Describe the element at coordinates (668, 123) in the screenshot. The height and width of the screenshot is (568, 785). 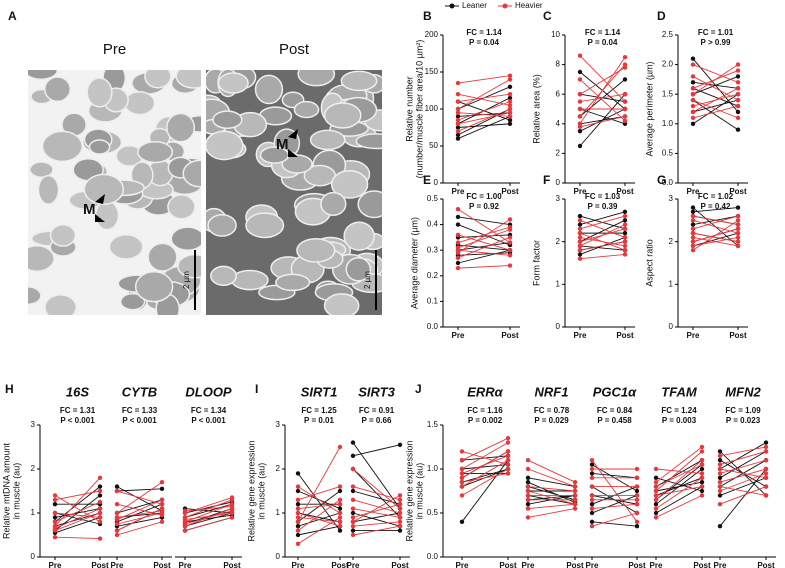
I see `y-tick-label: 1.0` at that location.